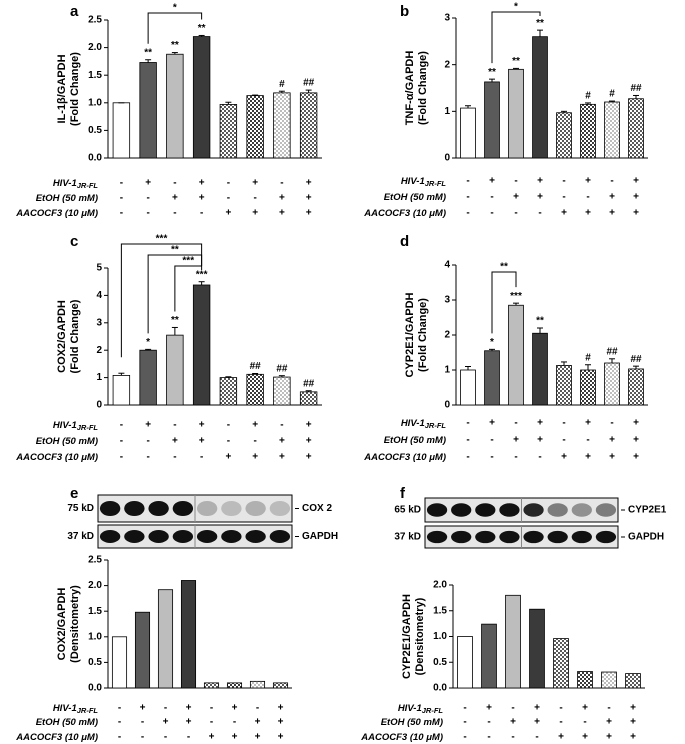  Describe the element at coordinates (188, 261) in the screenshot. I see `bracket-label: ***` at that location.